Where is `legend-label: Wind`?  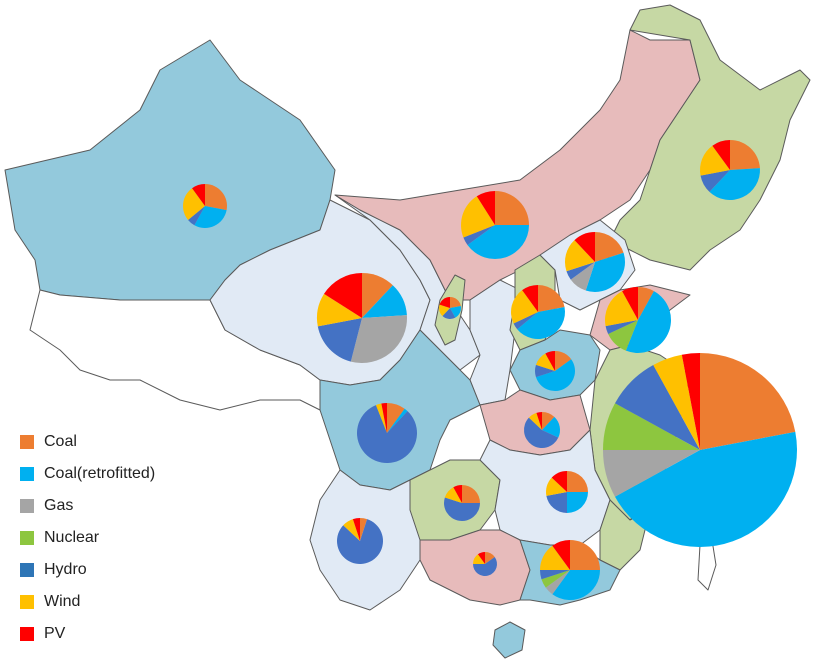
legend-label: Wind is located at coordinates (62, 601).